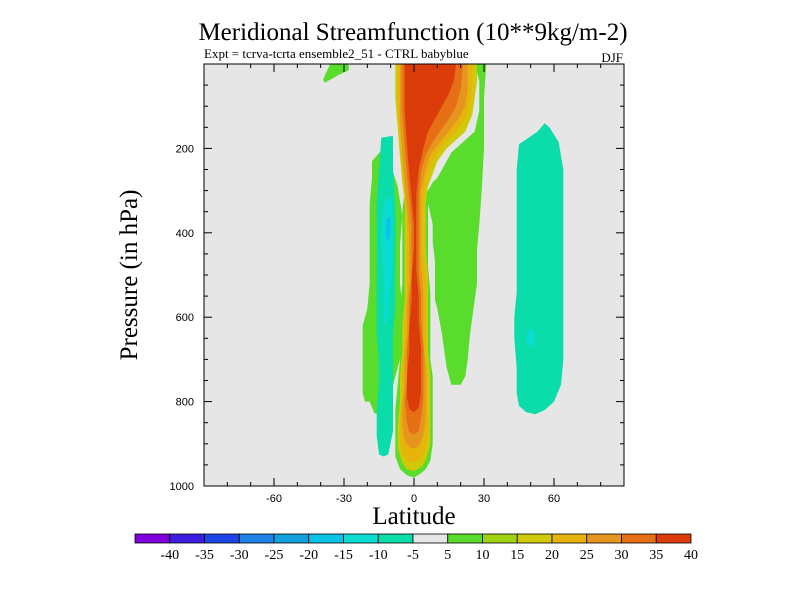 The height and width of the screenshot is (600, 800). I want to click on x-axis-label: Latitude, so click(413, 516).